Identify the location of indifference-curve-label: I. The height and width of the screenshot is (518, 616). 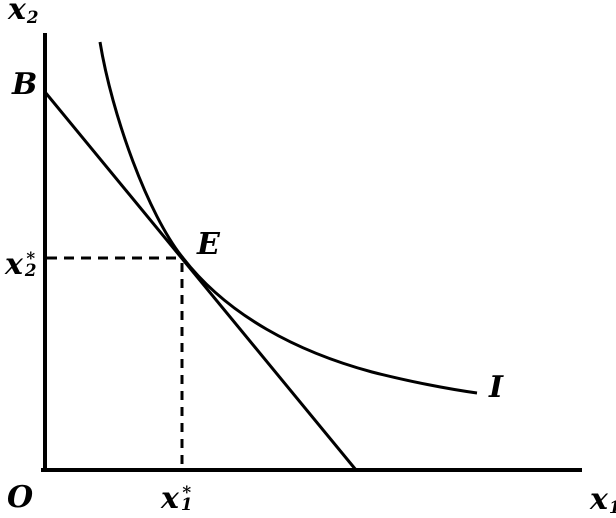
(496, 387).